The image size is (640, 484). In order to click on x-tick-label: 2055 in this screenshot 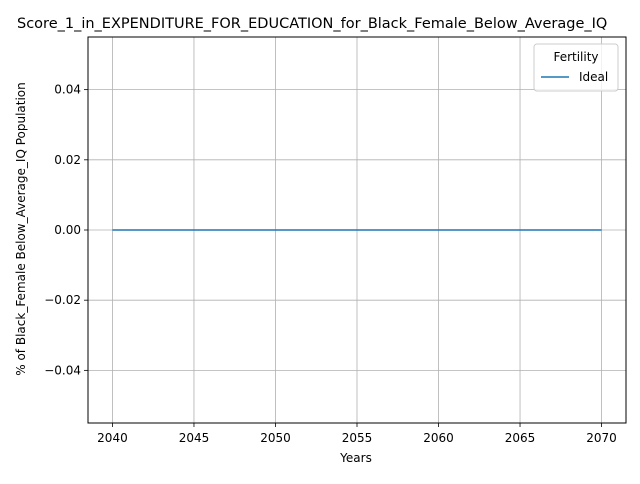, I will do `click(357, 438)`.